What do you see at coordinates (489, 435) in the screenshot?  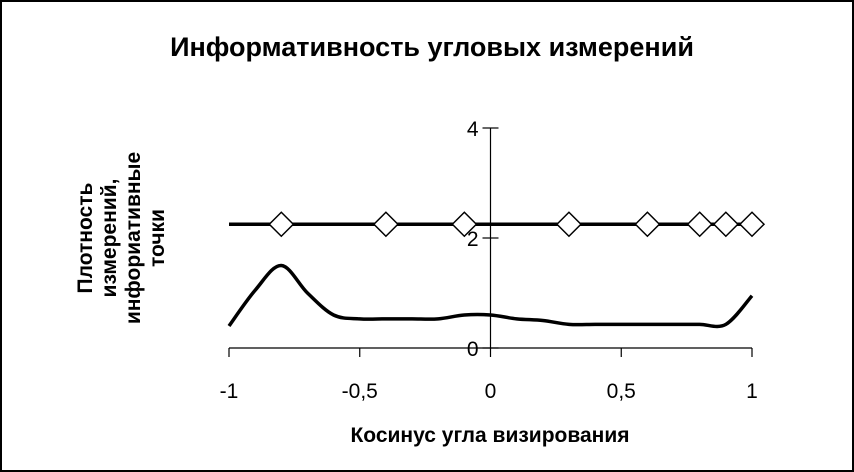 I see `x-axis-title: Косинус угла визирования` at bounding box center [489, 435].